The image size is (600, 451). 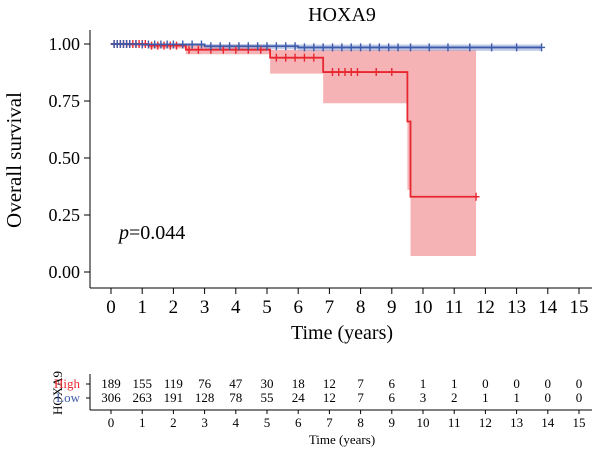 I want to click on p-label: p, so click(x=123, y=233).